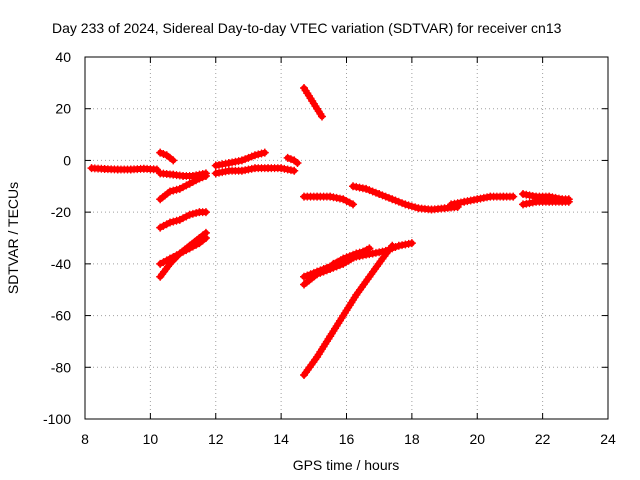  Describe the element at coordinates (63, 109) in the screenshot. I see `y-tick-label: 20` at that location.